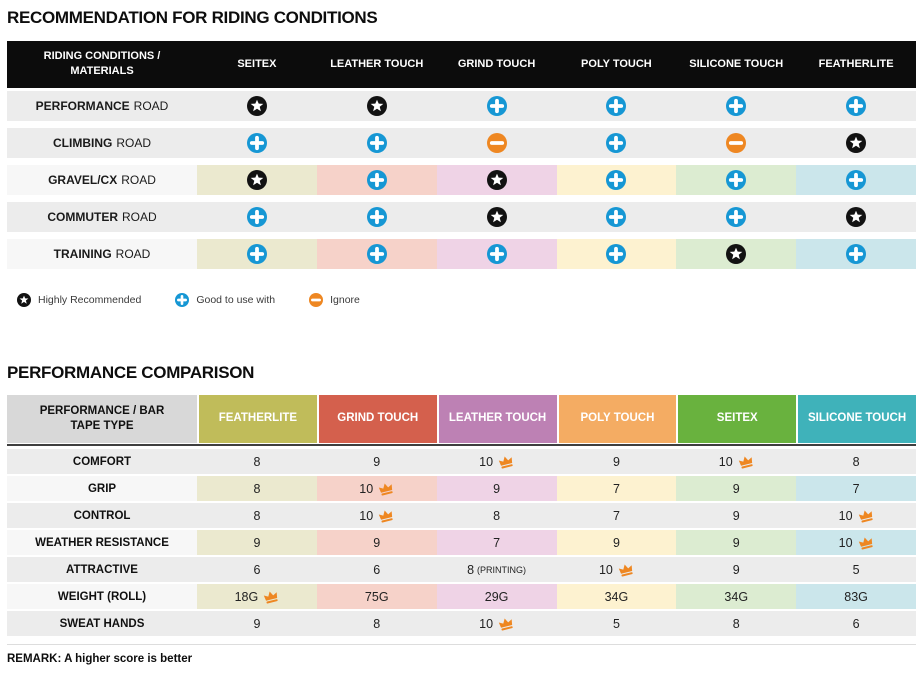 This screenshot has width=923, height=674. Describe the element at coordinates (497, 569) in the screenshot. I see `score-cell: 8 (PRINTING)` at that location.